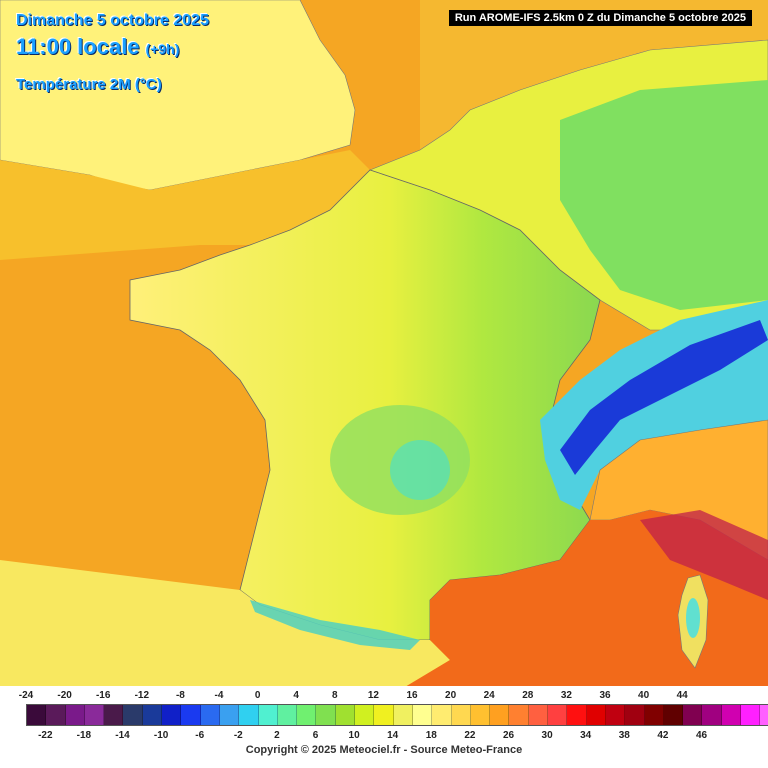  I want to click on legend-tick-label: 24, so click(489, 695).